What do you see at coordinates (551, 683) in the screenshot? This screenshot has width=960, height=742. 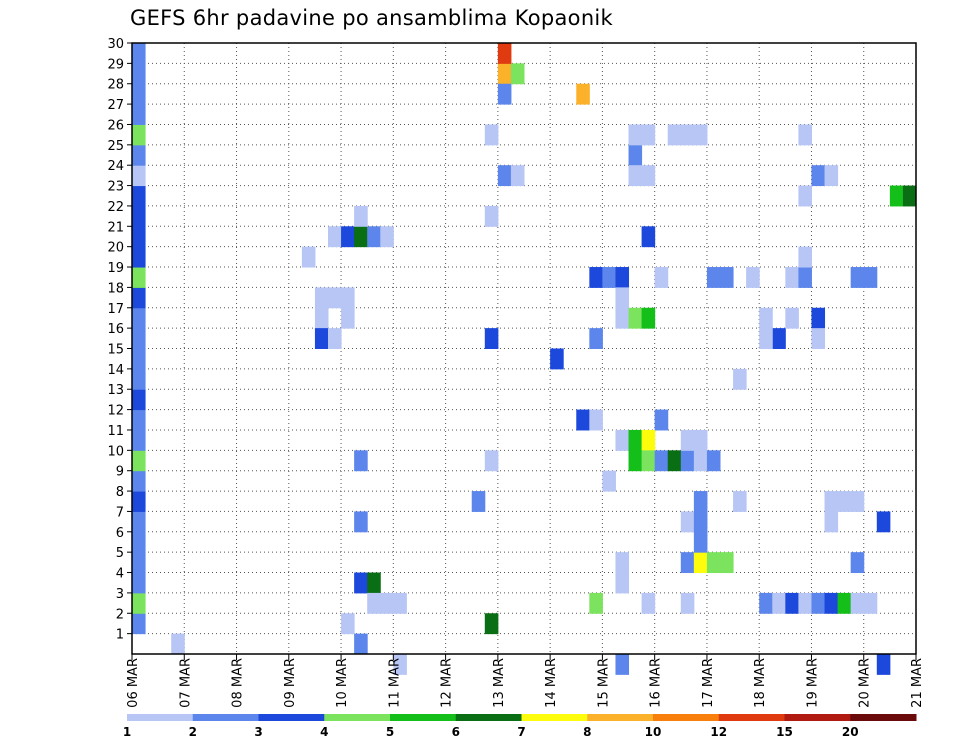 I see `x-tick-label: 14 MAR` at bounding box center [551, 683].